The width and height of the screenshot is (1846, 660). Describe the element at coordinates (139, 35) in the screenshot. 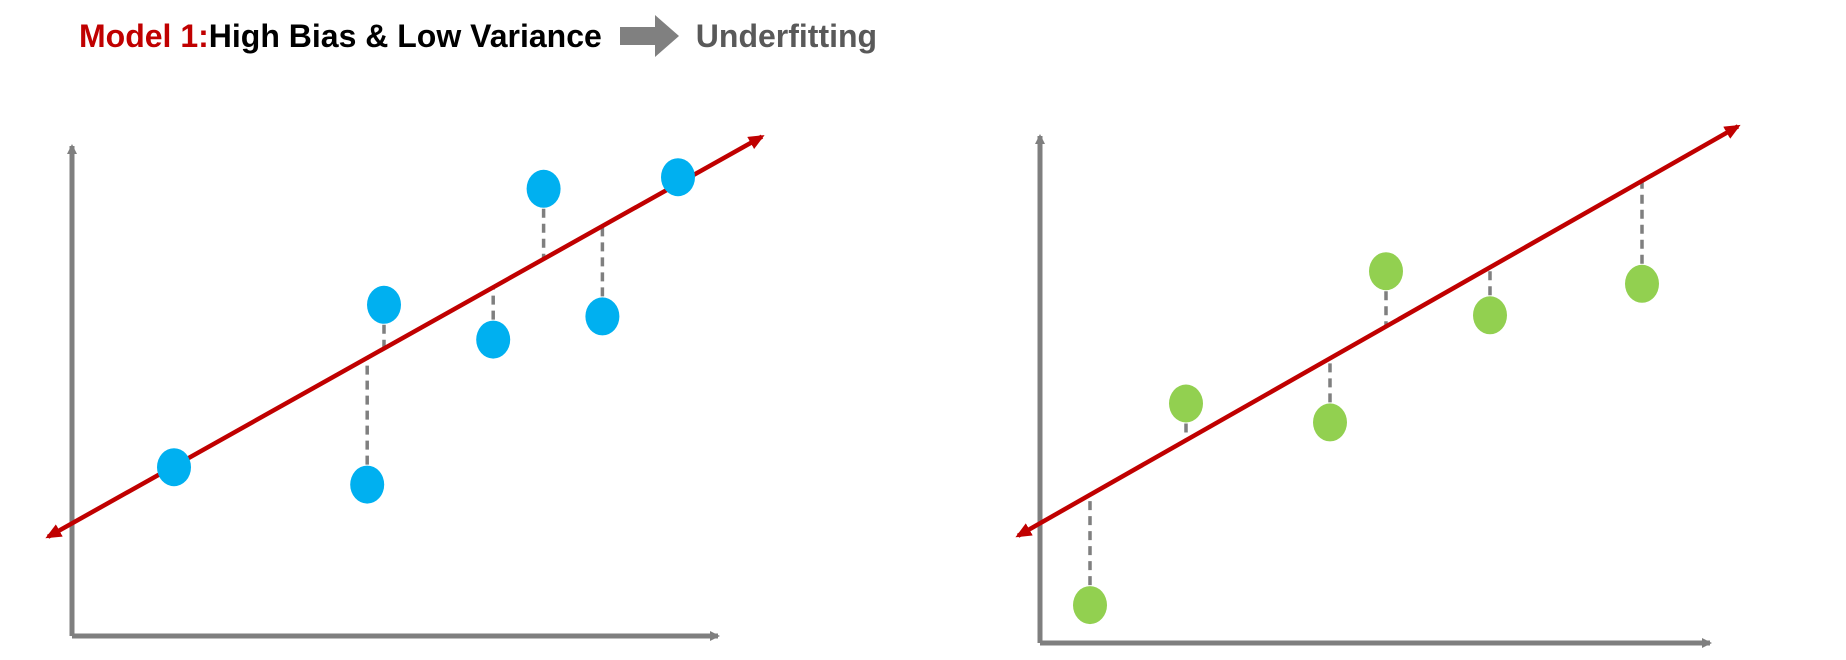

I see `model-label: Model 1` at that location.